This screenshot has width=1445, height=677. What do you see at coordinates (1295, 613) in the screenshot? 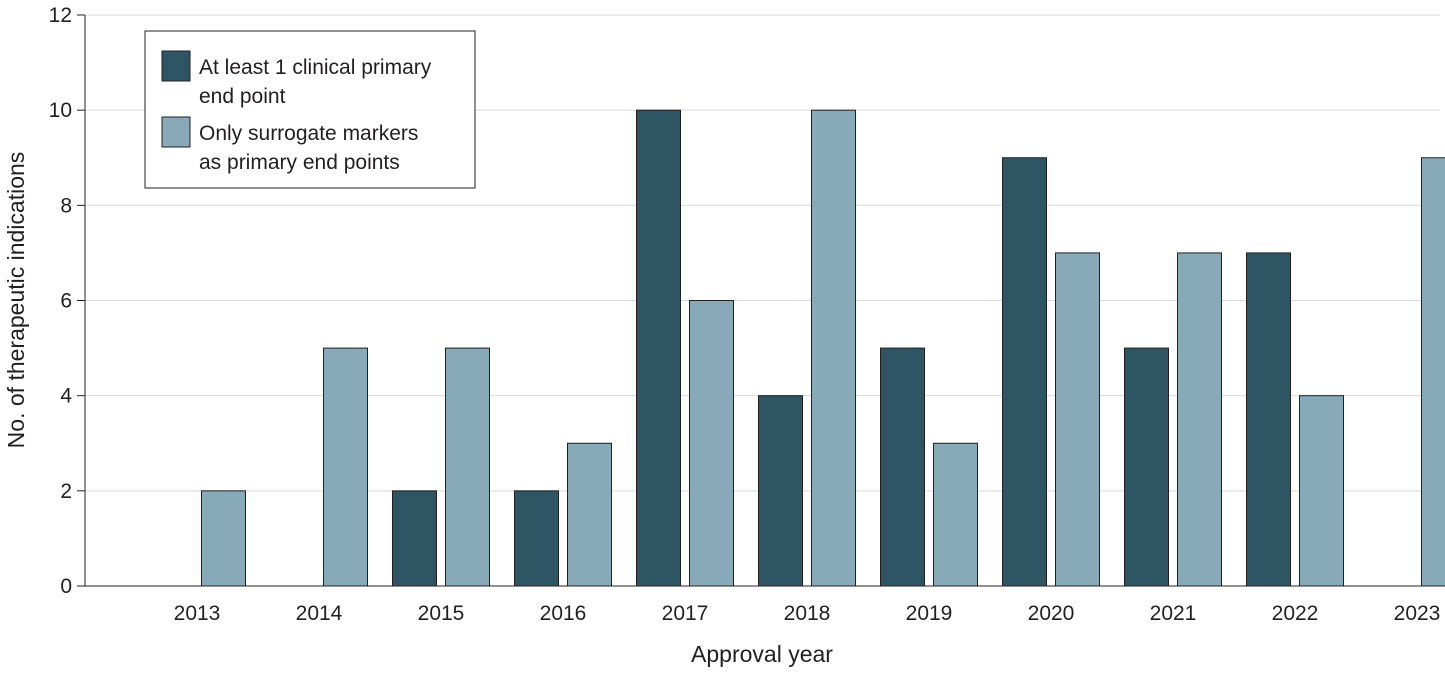
I see `x-tick-label: 2022` at bounding box center [1295, 613].